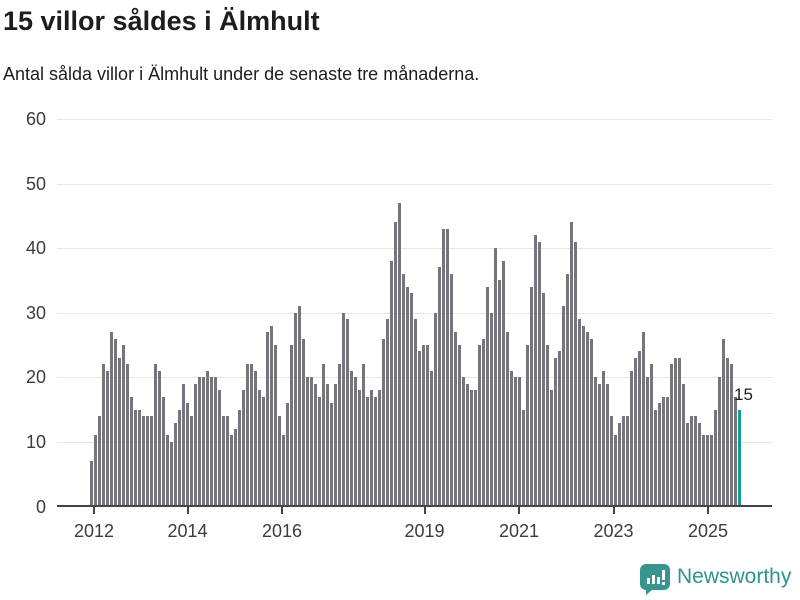 The height and width of the screenshot is (600, 800). What do you see at coordinates (282, 510) in the screenshot?
I see `x-tick-2016` at bounding box center [282, 510].